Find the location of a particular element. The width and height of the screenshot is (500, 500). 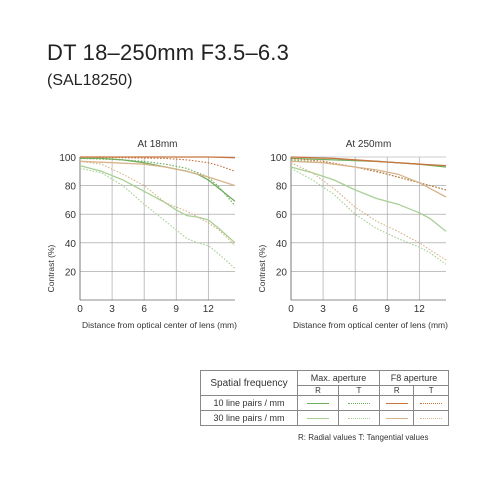

legend-swatch-f830R is located at coordinates (396, 418).